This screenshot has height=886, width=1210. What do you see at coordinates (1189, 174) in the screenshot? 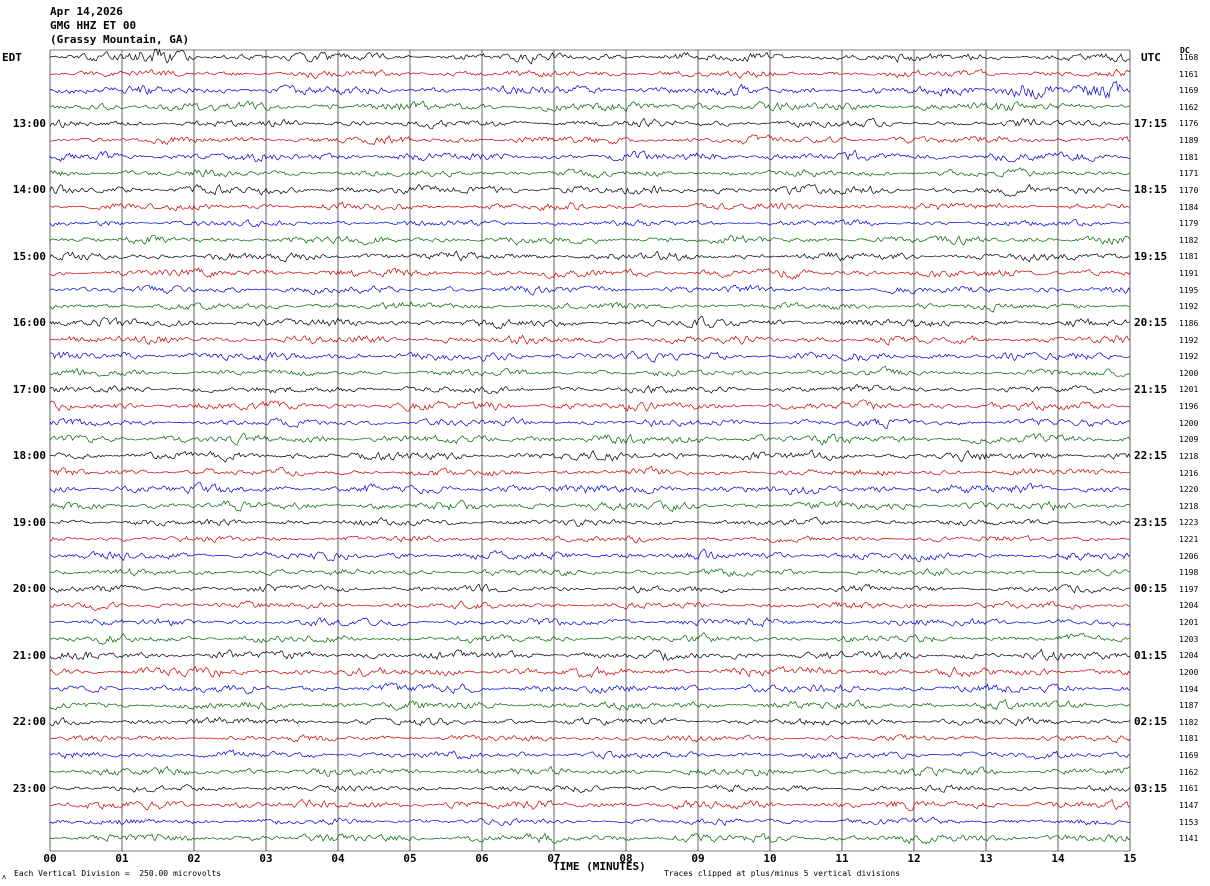
I see `dc-value: 1171` at bounding box center [1189, 174].